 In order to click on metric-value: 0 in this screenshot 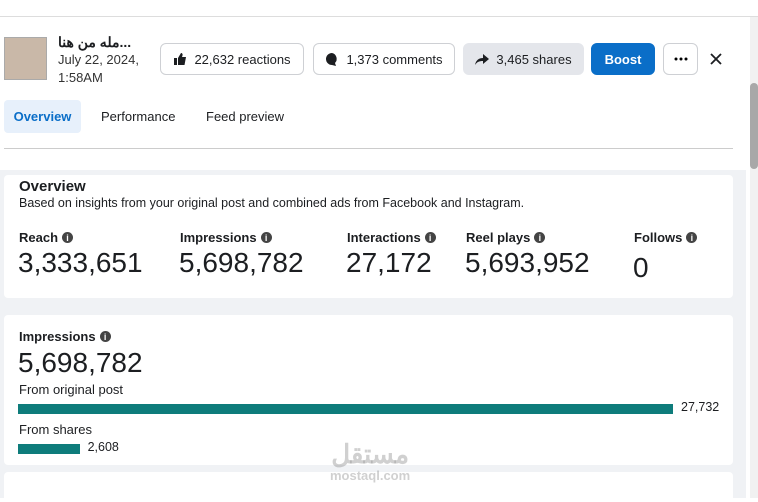, I will do `click(641, 267)`.